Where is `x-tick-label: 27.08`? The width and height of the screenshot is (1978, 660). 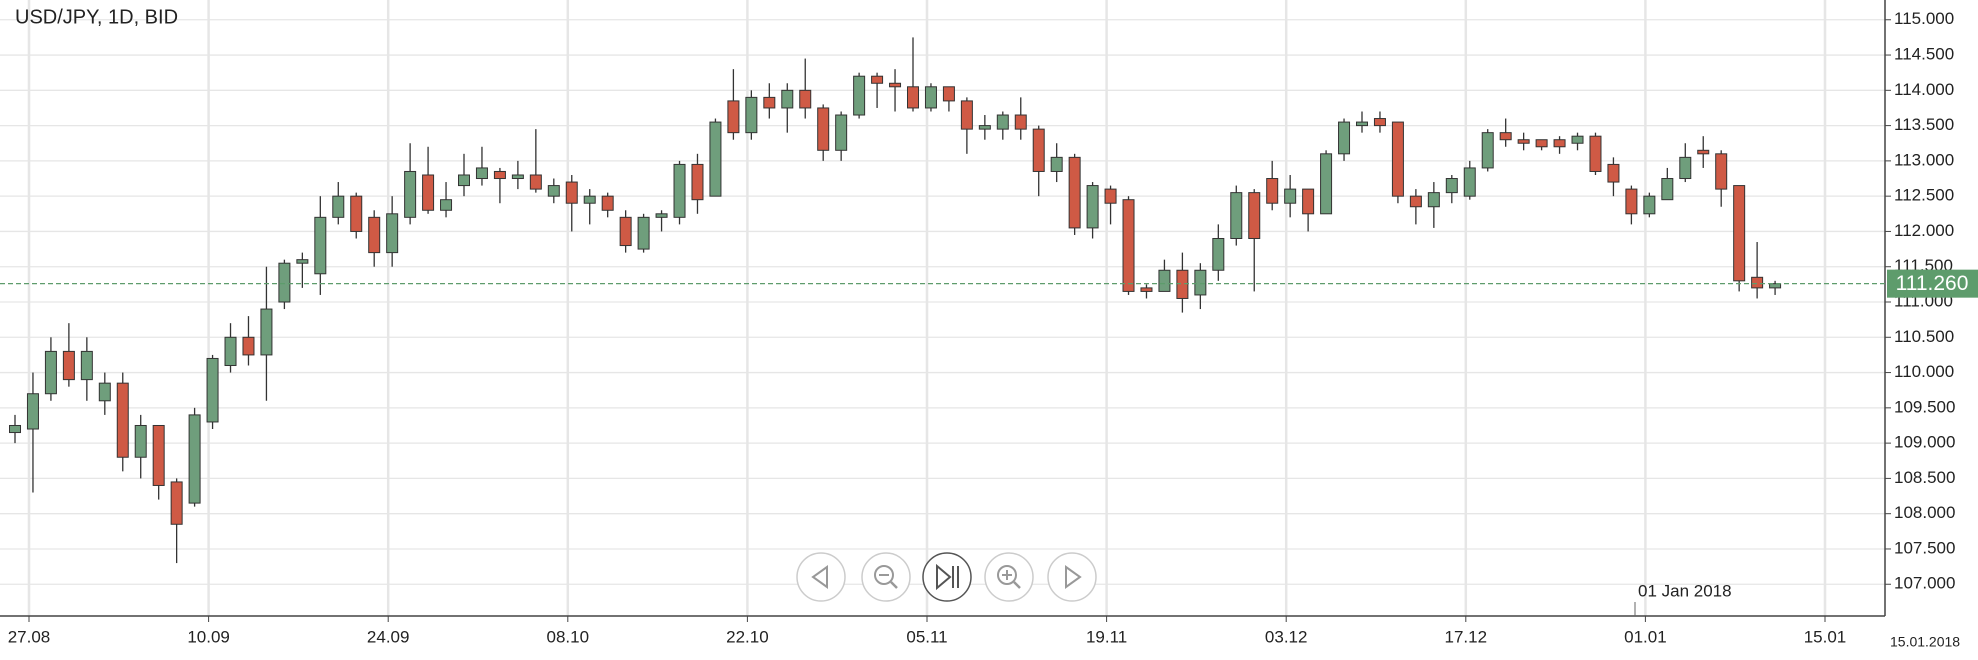 x-tick-label: 27.08 is located at coordinates (29, 636).